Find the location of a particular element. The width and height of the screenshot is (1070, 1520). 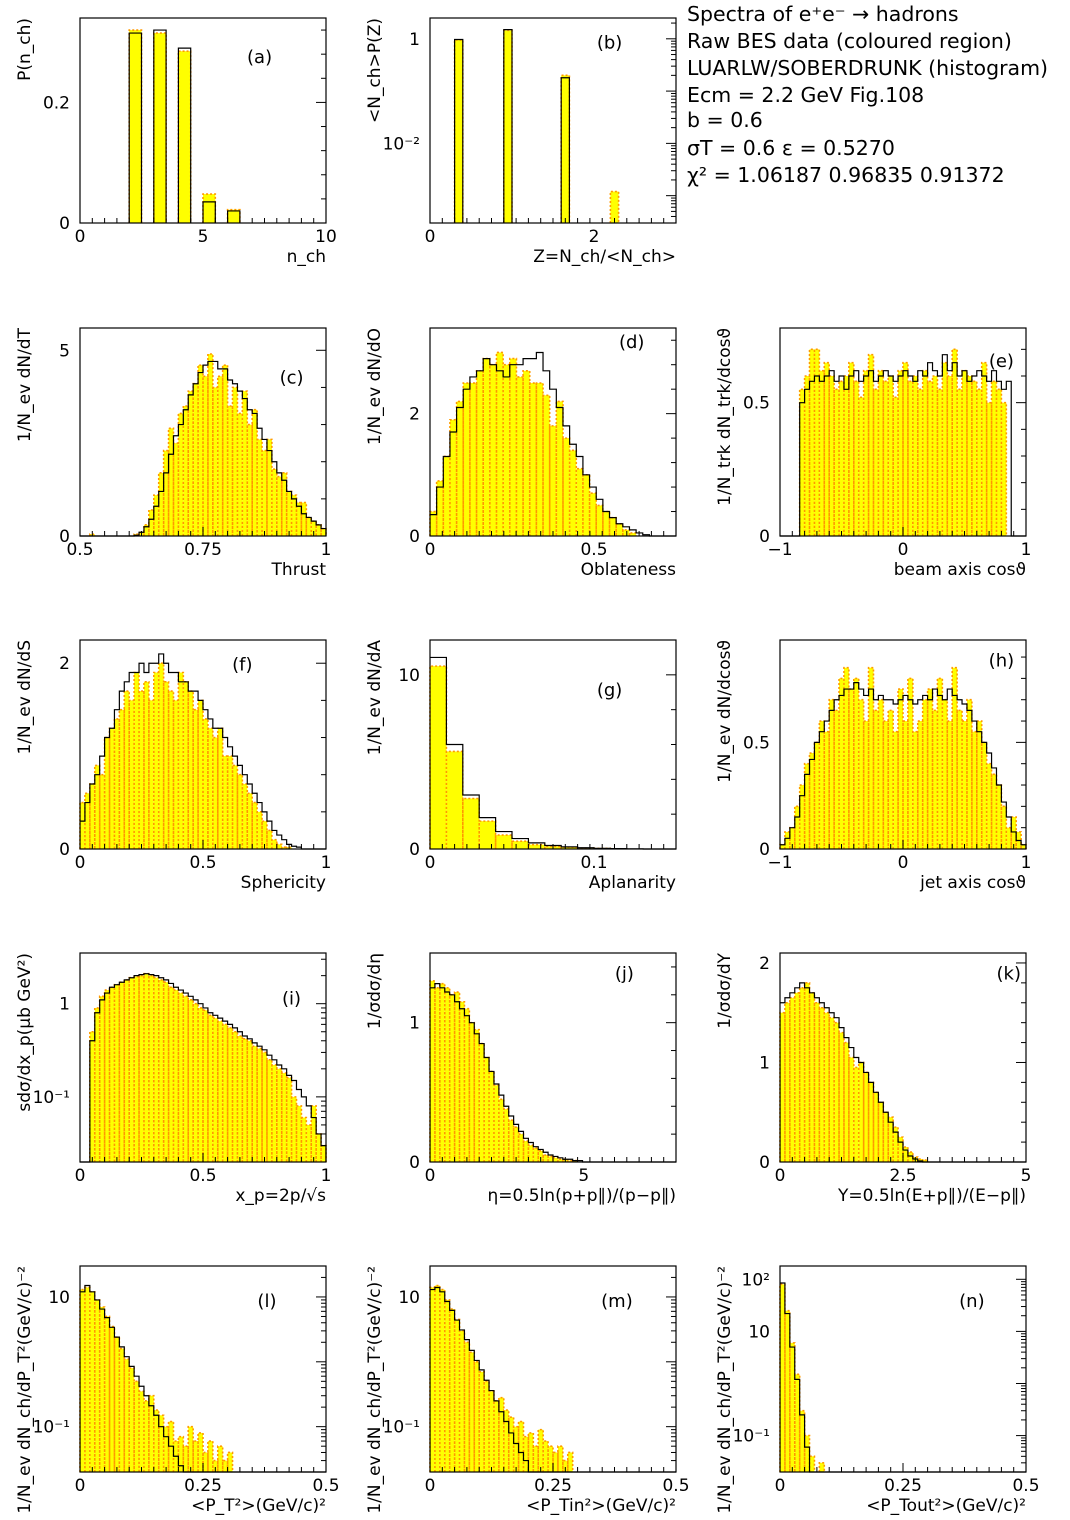

x-tick-label: 0.1 is located at coordinates (593, 863).